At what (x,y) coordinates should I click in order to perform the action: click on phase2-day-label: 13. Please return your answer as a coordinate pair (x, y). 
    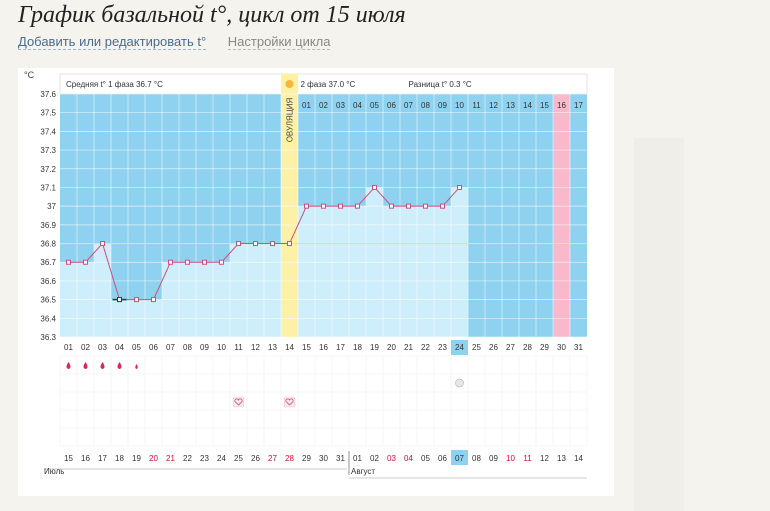
    Looking at the image, I should click on (510, 105).